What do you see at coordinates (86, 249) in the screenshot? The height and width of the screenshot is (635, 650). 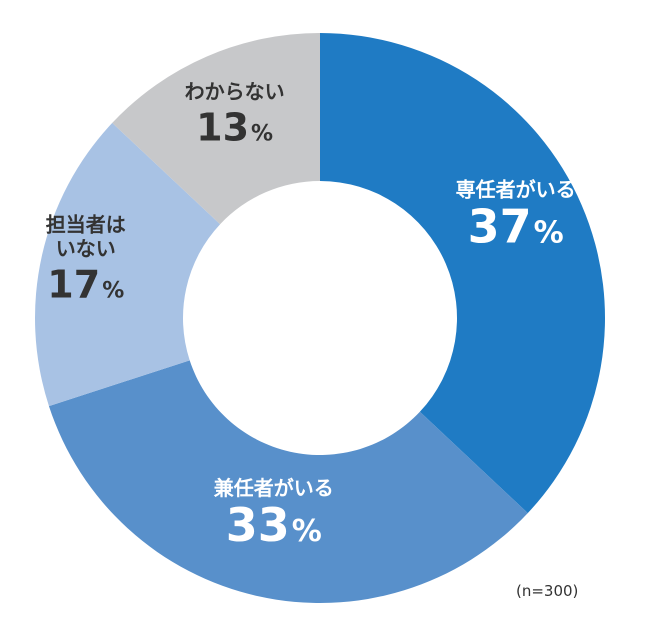 I see `slice-category-label: いない` at bounding box center [86, 249].